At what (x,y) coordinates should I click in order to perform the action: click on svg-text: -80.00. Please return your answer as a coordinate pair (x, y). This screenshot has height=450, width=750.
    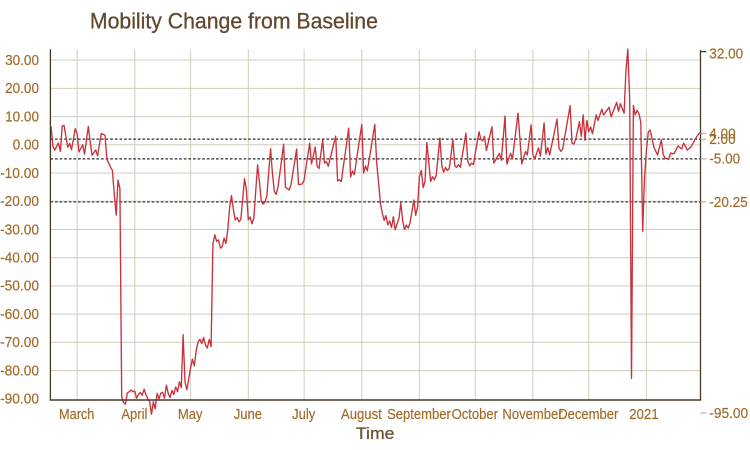
    Looking at the image, I should click on (19, 371).